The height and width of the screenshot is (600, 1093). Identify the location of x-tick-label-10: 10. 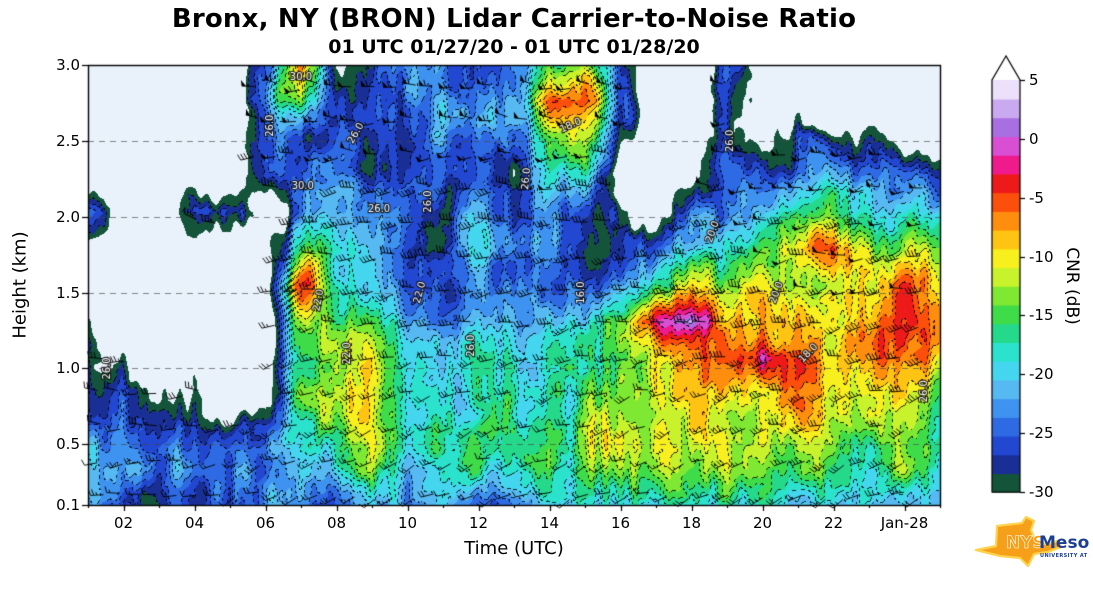
(407, 523).